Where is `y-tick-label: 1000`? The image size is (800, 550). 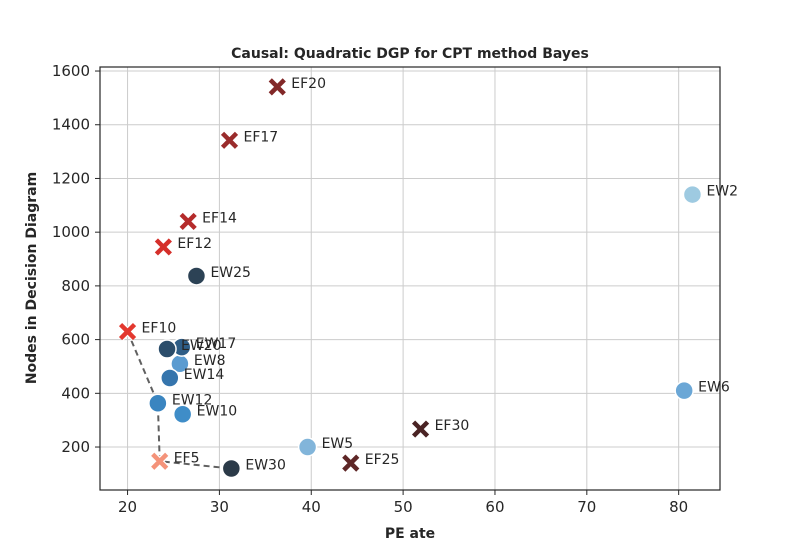 y-tick-label: 1000 is located at coordinates (71, 232).